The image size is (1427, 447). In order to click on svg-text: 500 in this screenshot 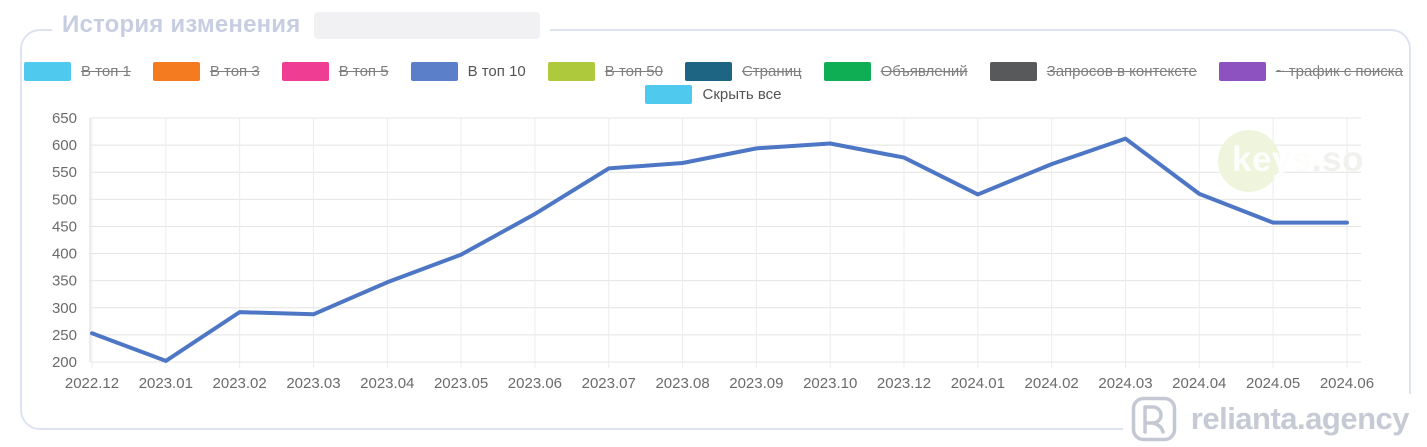, I will do `click(64, 199)`.